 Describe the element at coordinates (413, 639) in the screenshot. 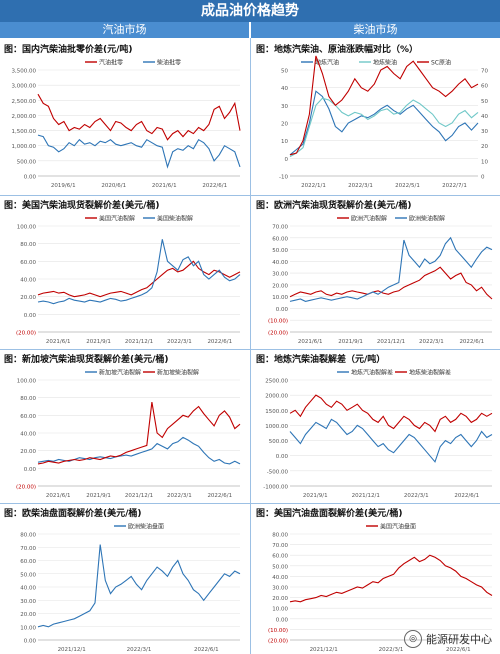

I see `wechat-icon: ◎` at that location.